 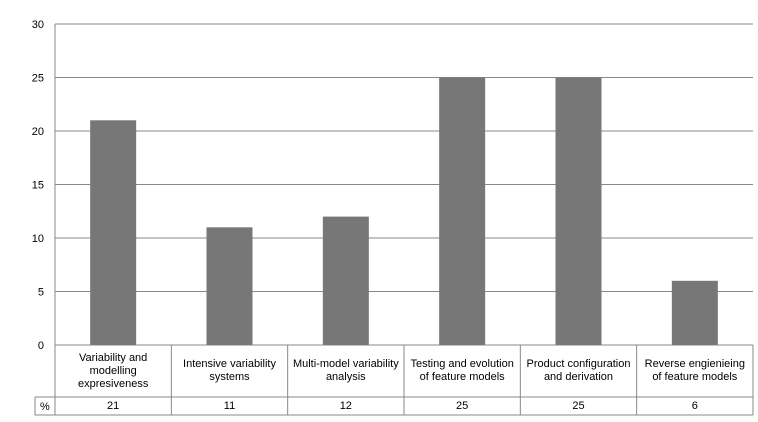 I want to click on data-table-row-label: %, so click(x=45, y=407).